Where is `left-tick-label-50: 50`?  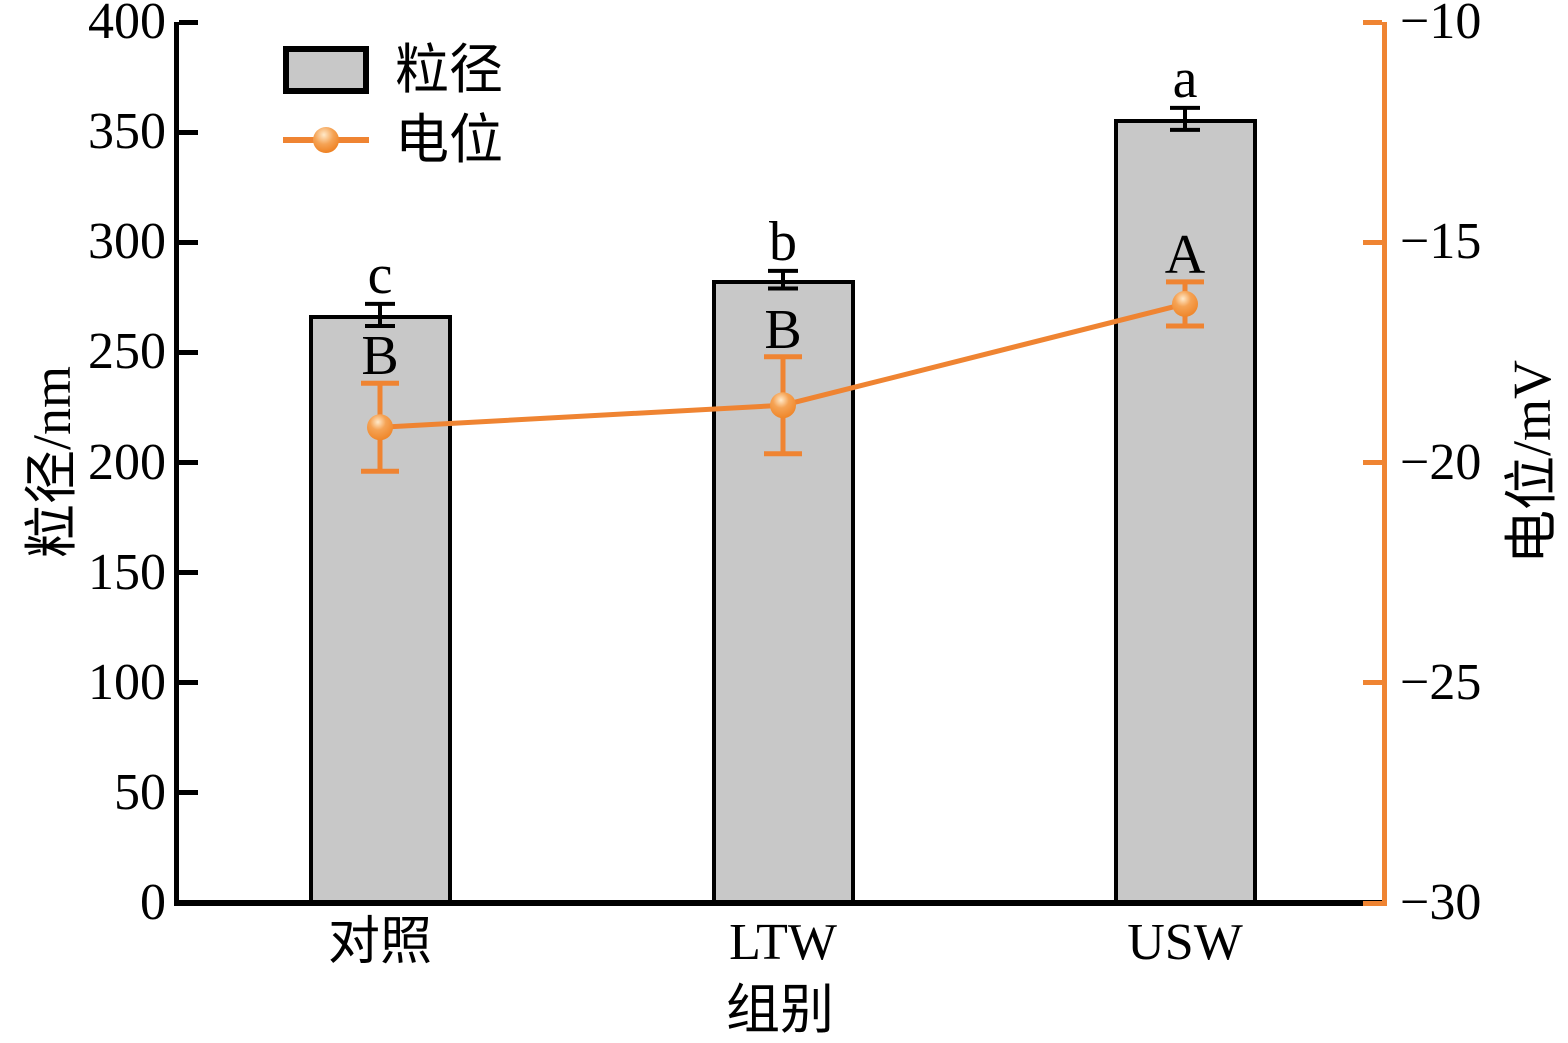
left-tick-label-50: 50 is located at coordinates (140, 792).